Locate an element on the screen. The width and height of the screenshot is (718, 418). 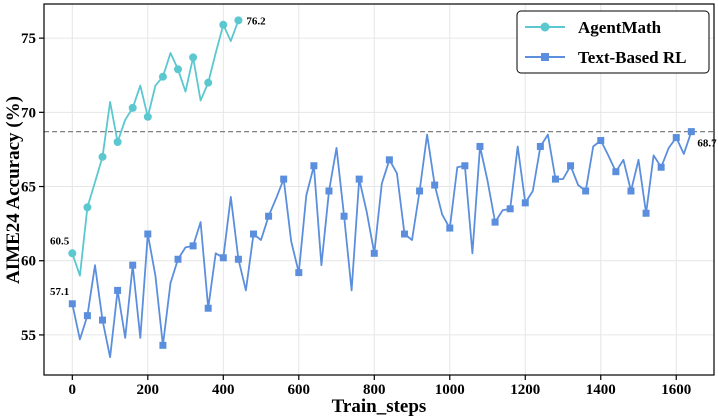
x-tick-label: 1200 is located at coordinates (525, 390).